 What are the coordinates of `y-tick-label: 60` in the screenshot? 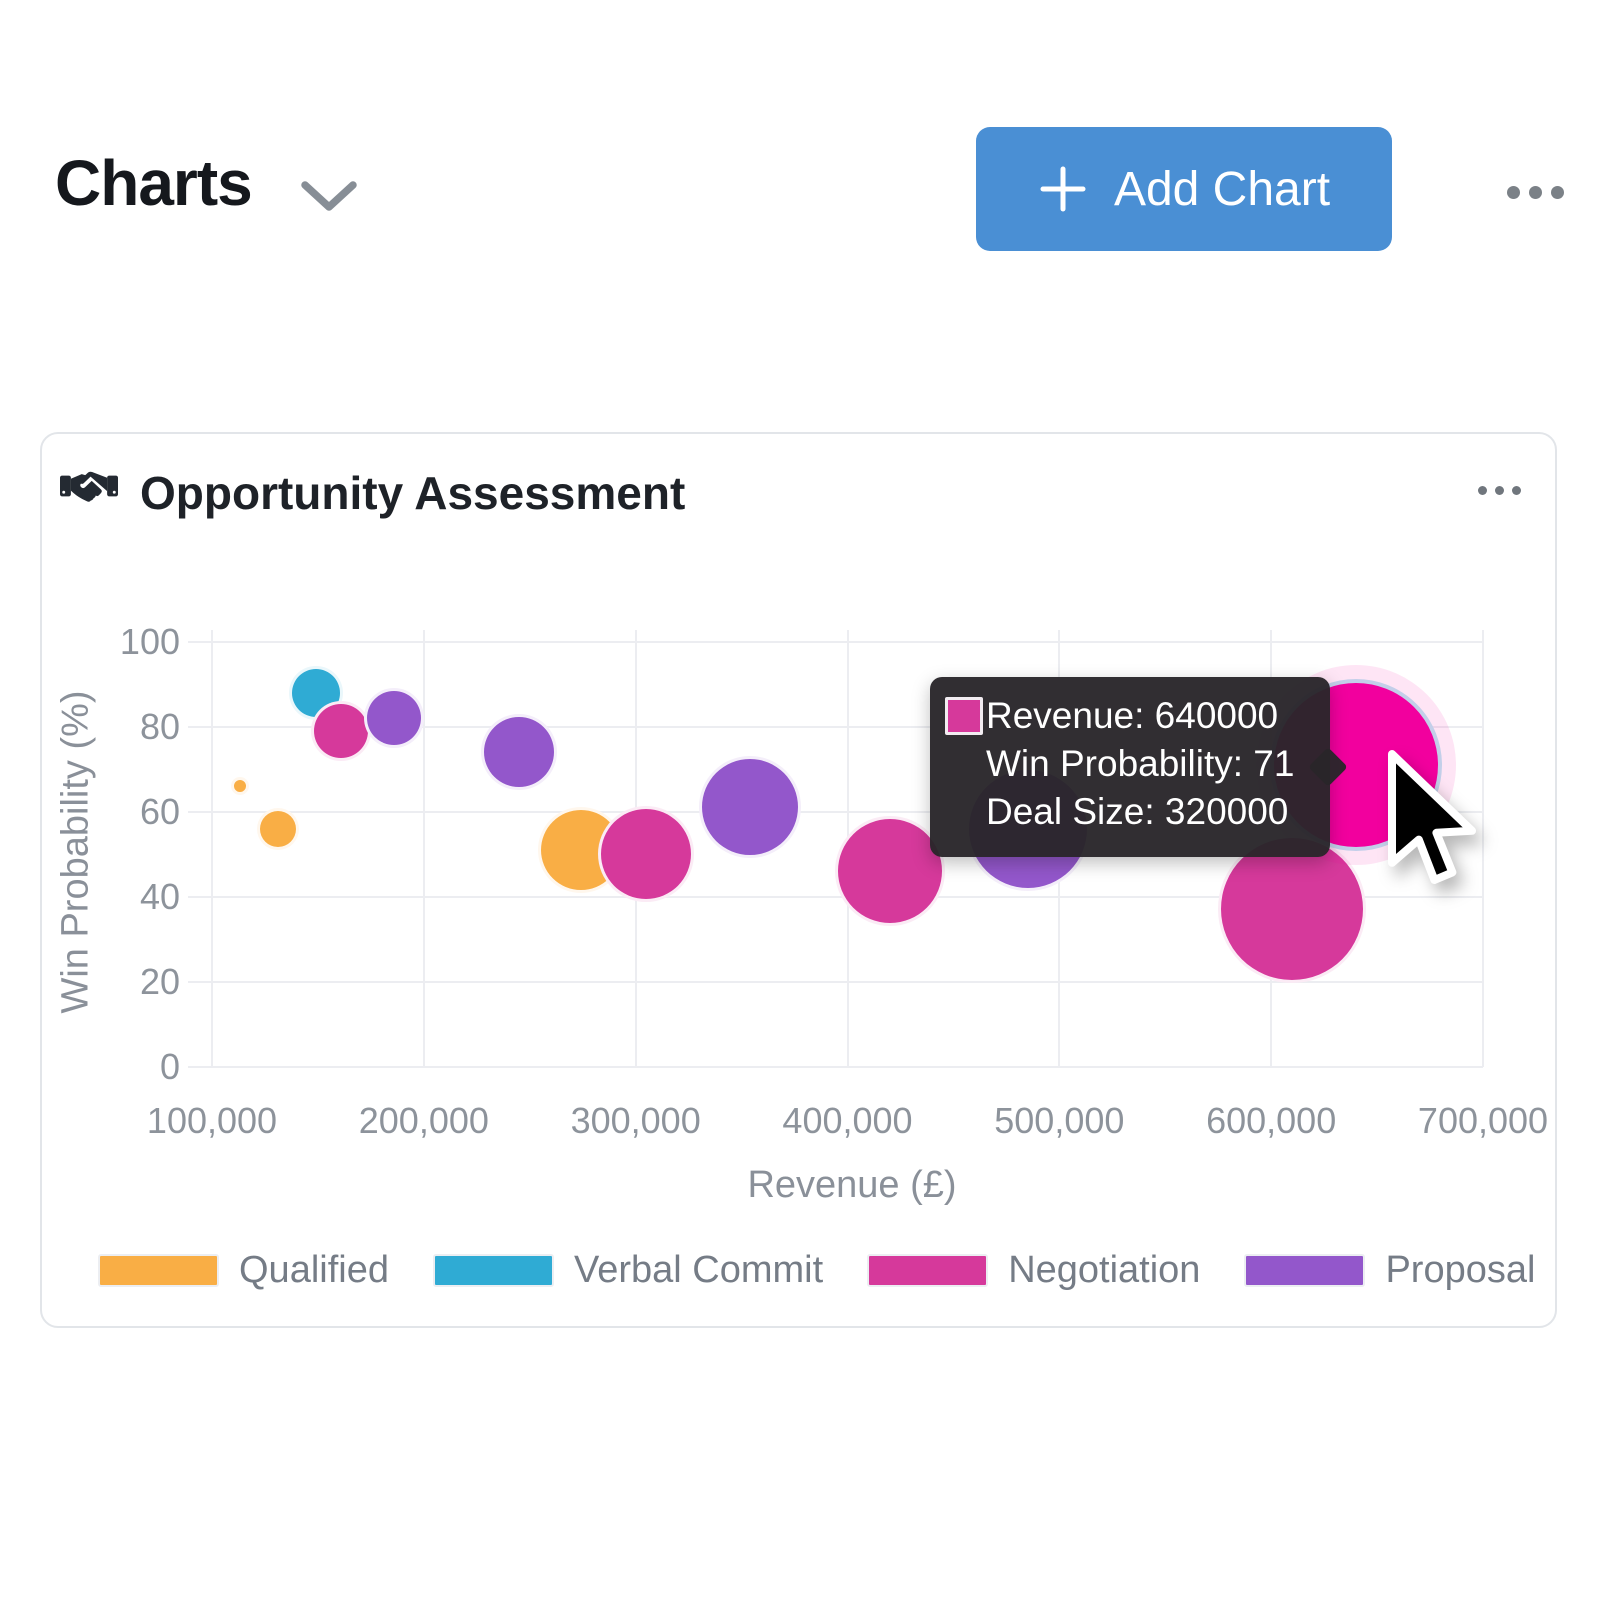 It's located at (159, 811).